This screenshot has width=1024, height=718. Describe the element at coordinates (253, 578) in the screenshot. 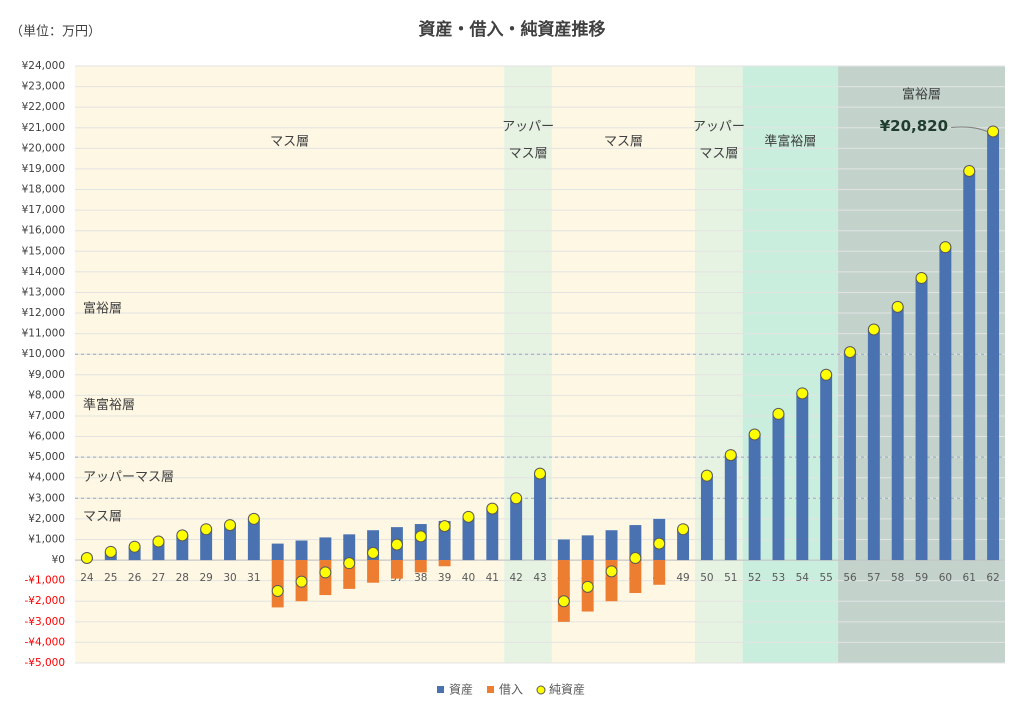

I see `x-tick-label: 31` at that location.